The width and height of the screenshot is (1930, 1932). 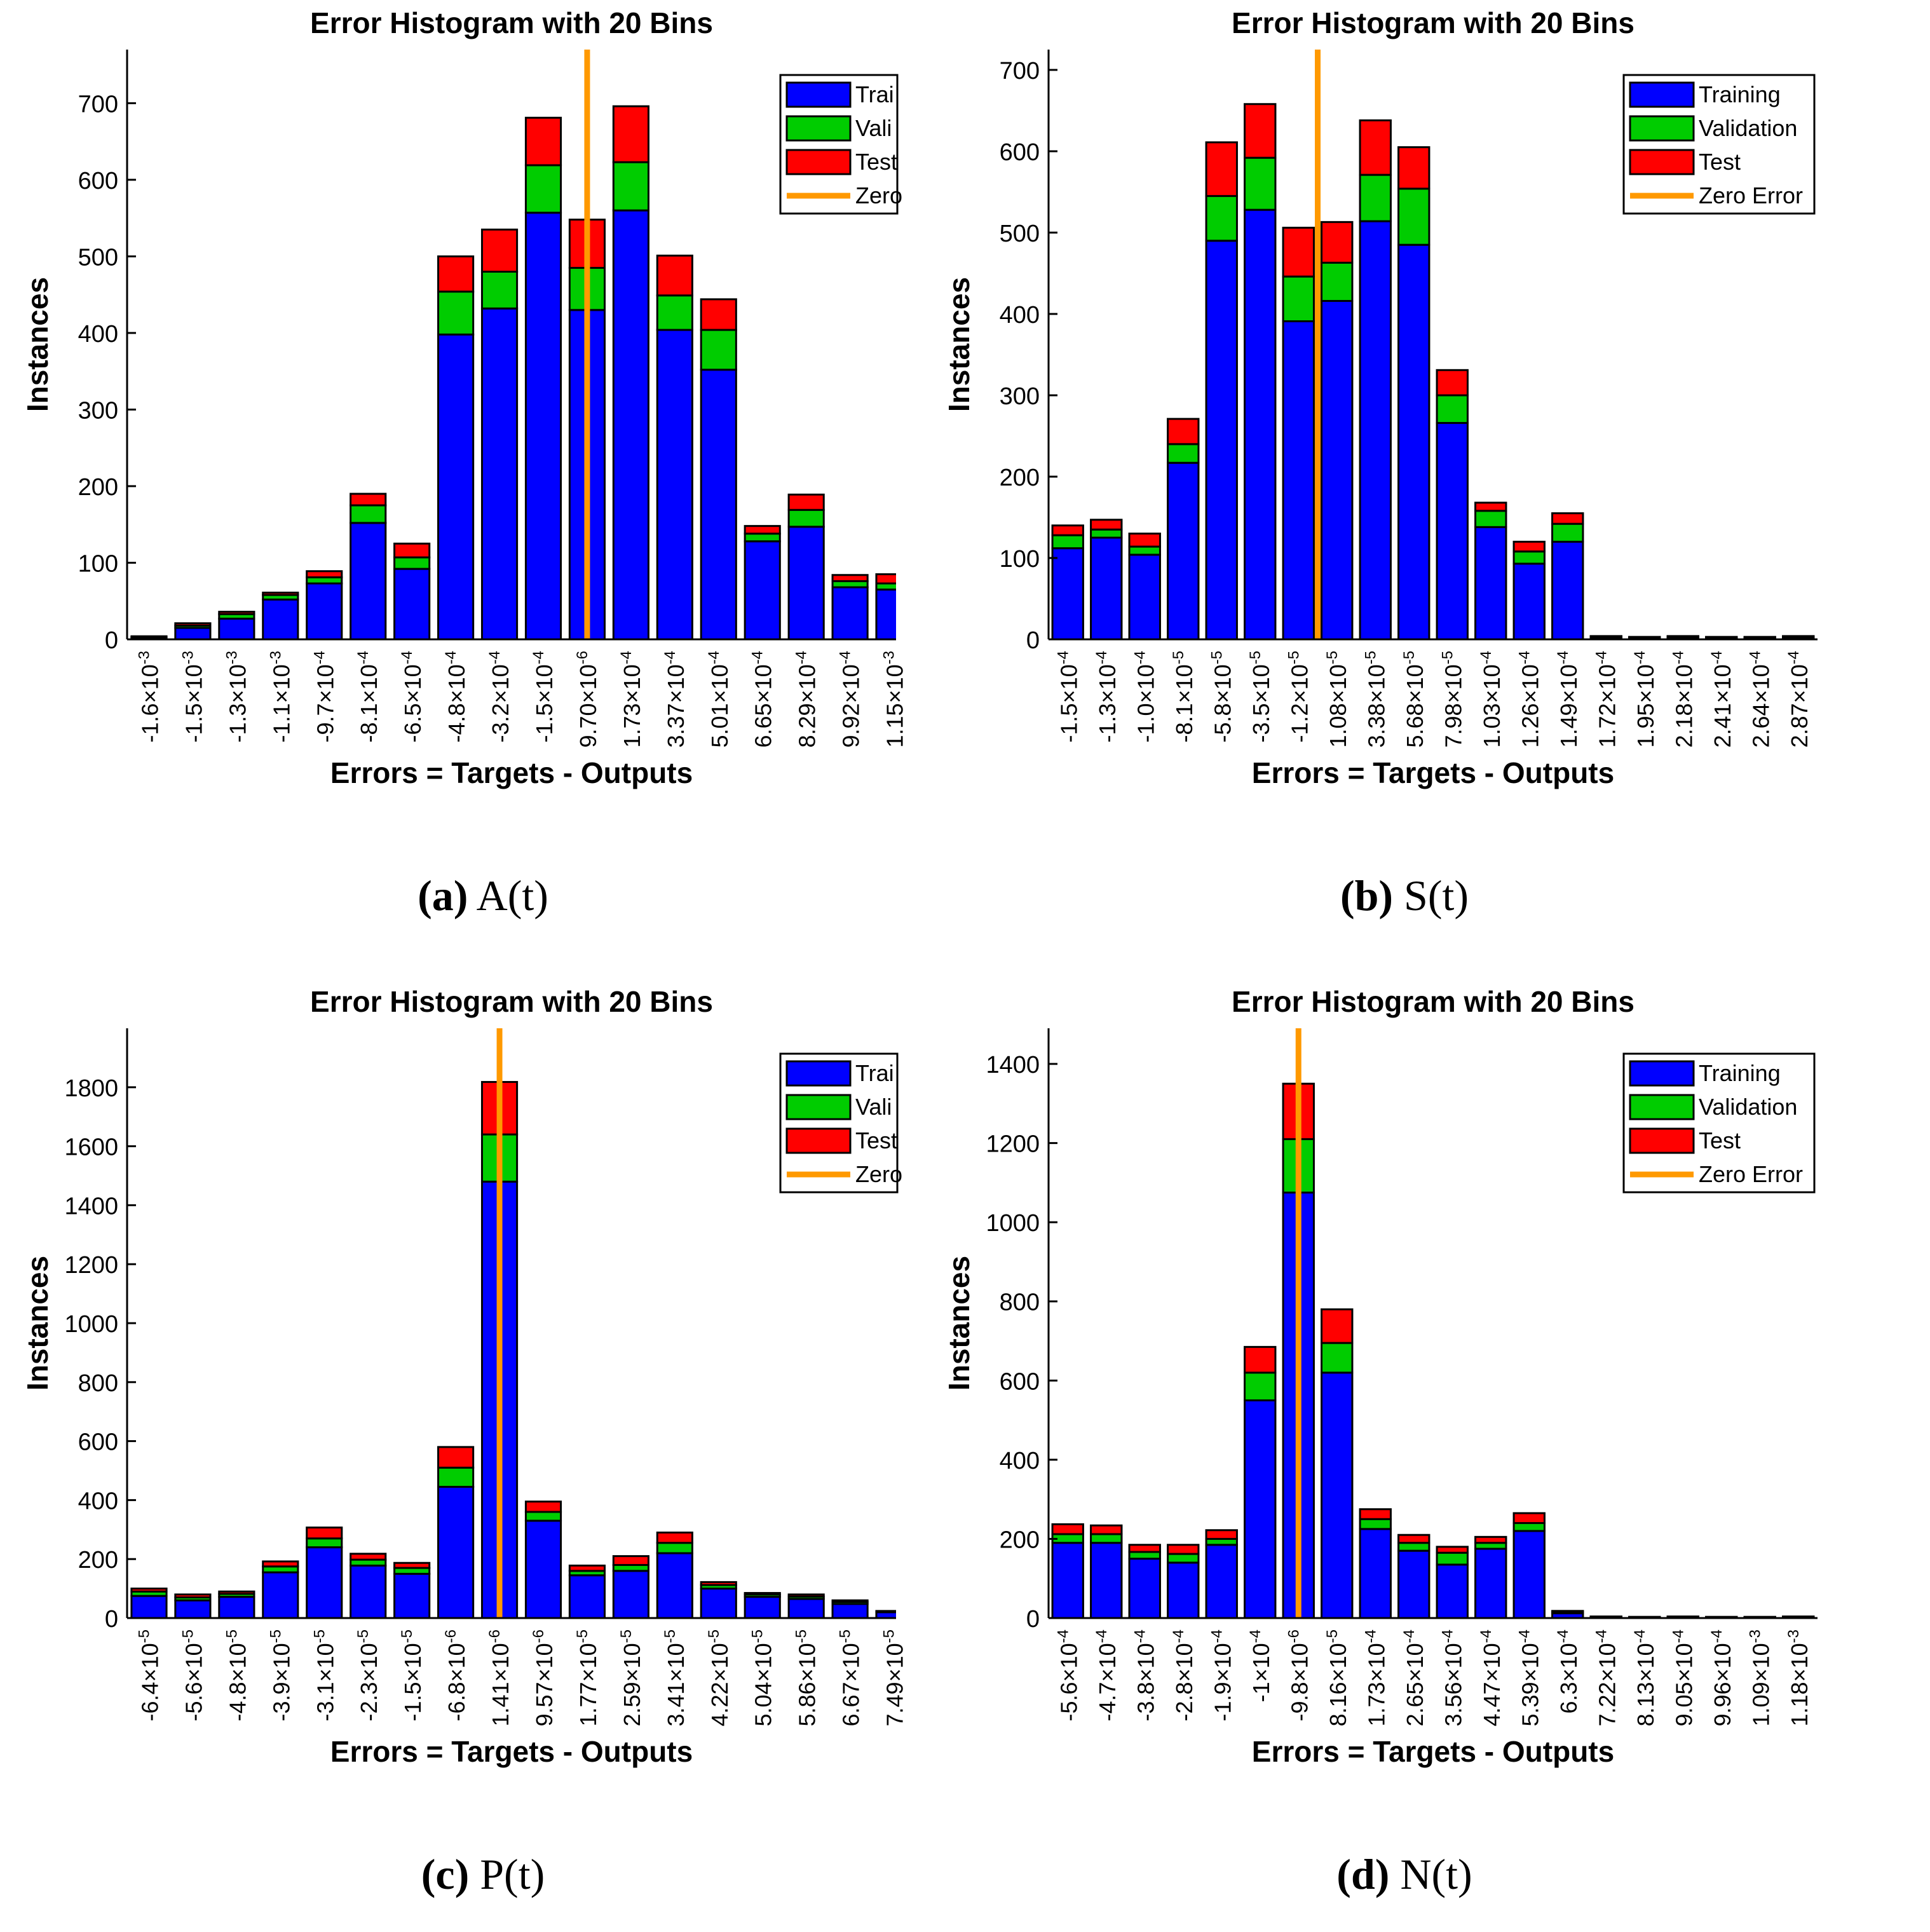 I want to click on x-tick-label: 7.22×10-4, so click(x=1607, y=1678).